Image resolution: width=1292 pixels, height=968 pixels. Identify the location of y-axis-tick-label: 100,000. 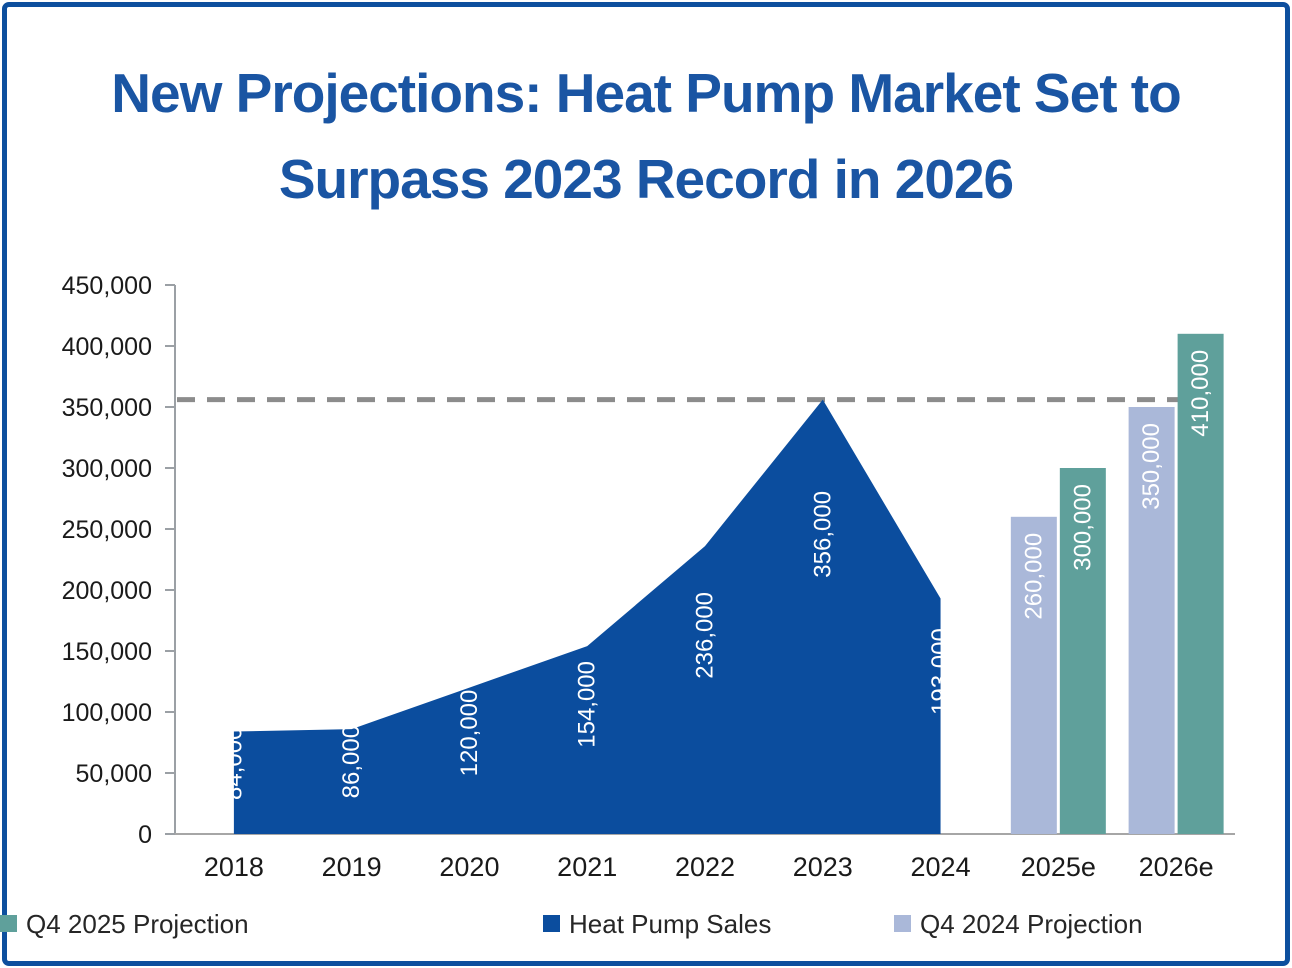
(107, 713).